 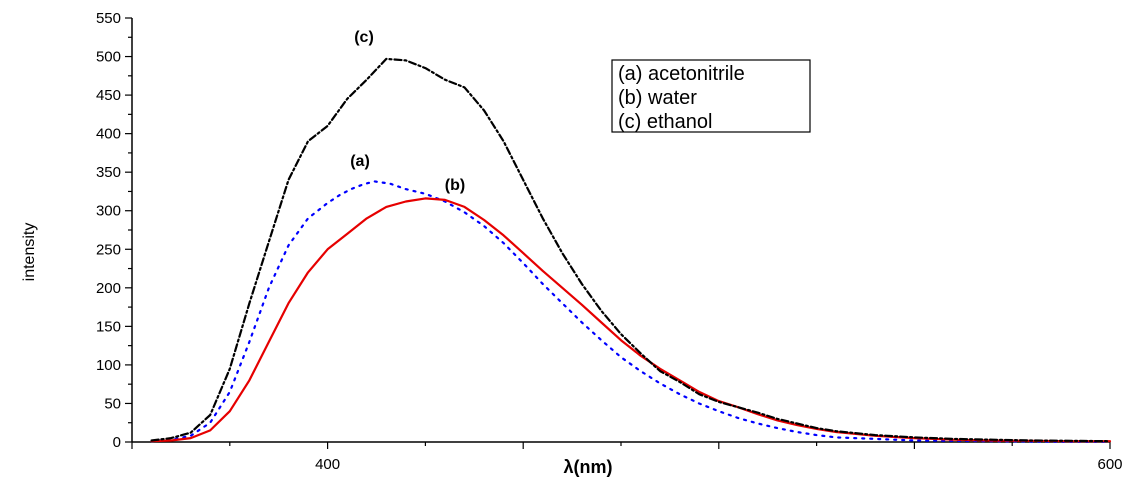 What do you see at coordinates (108, 134) in the screenshot?
I see `y-tick-label: 400` at bounding box center [108, 134].